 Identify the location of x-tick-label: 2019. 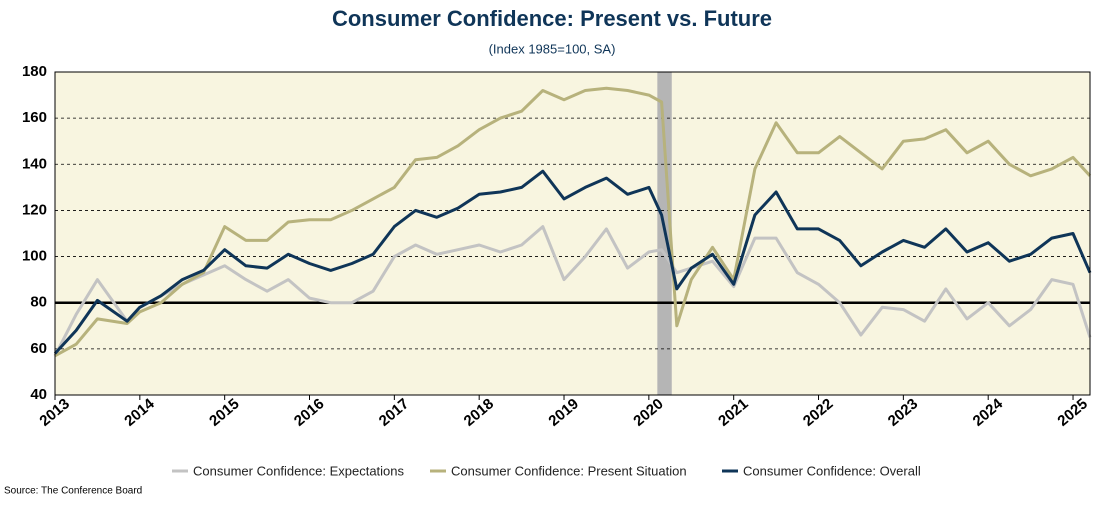
(563, 412).